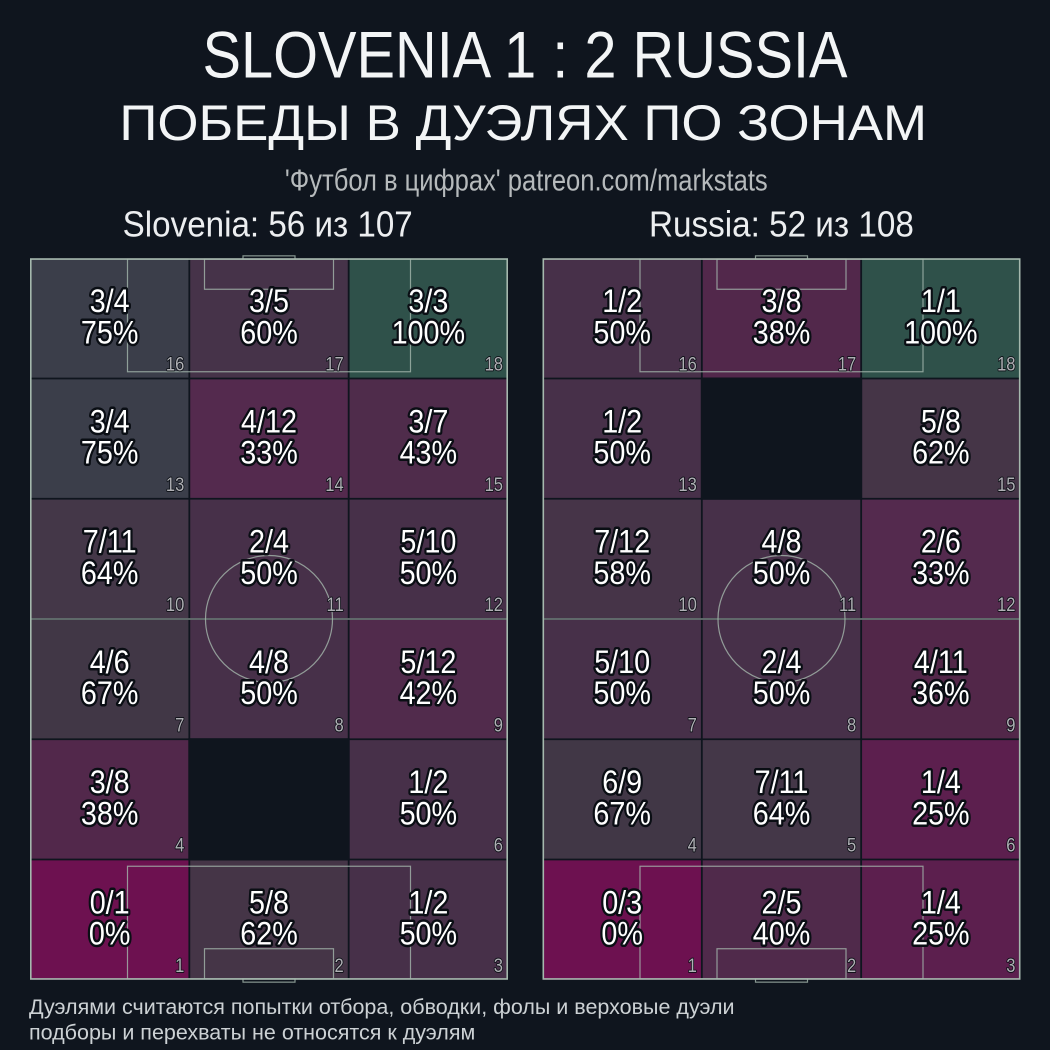 The height and width of the screenshot is (1050, 1050). Describe the element at coordinates (1010, 725) in the screenshot. I see `svg-text: 9` at that location.